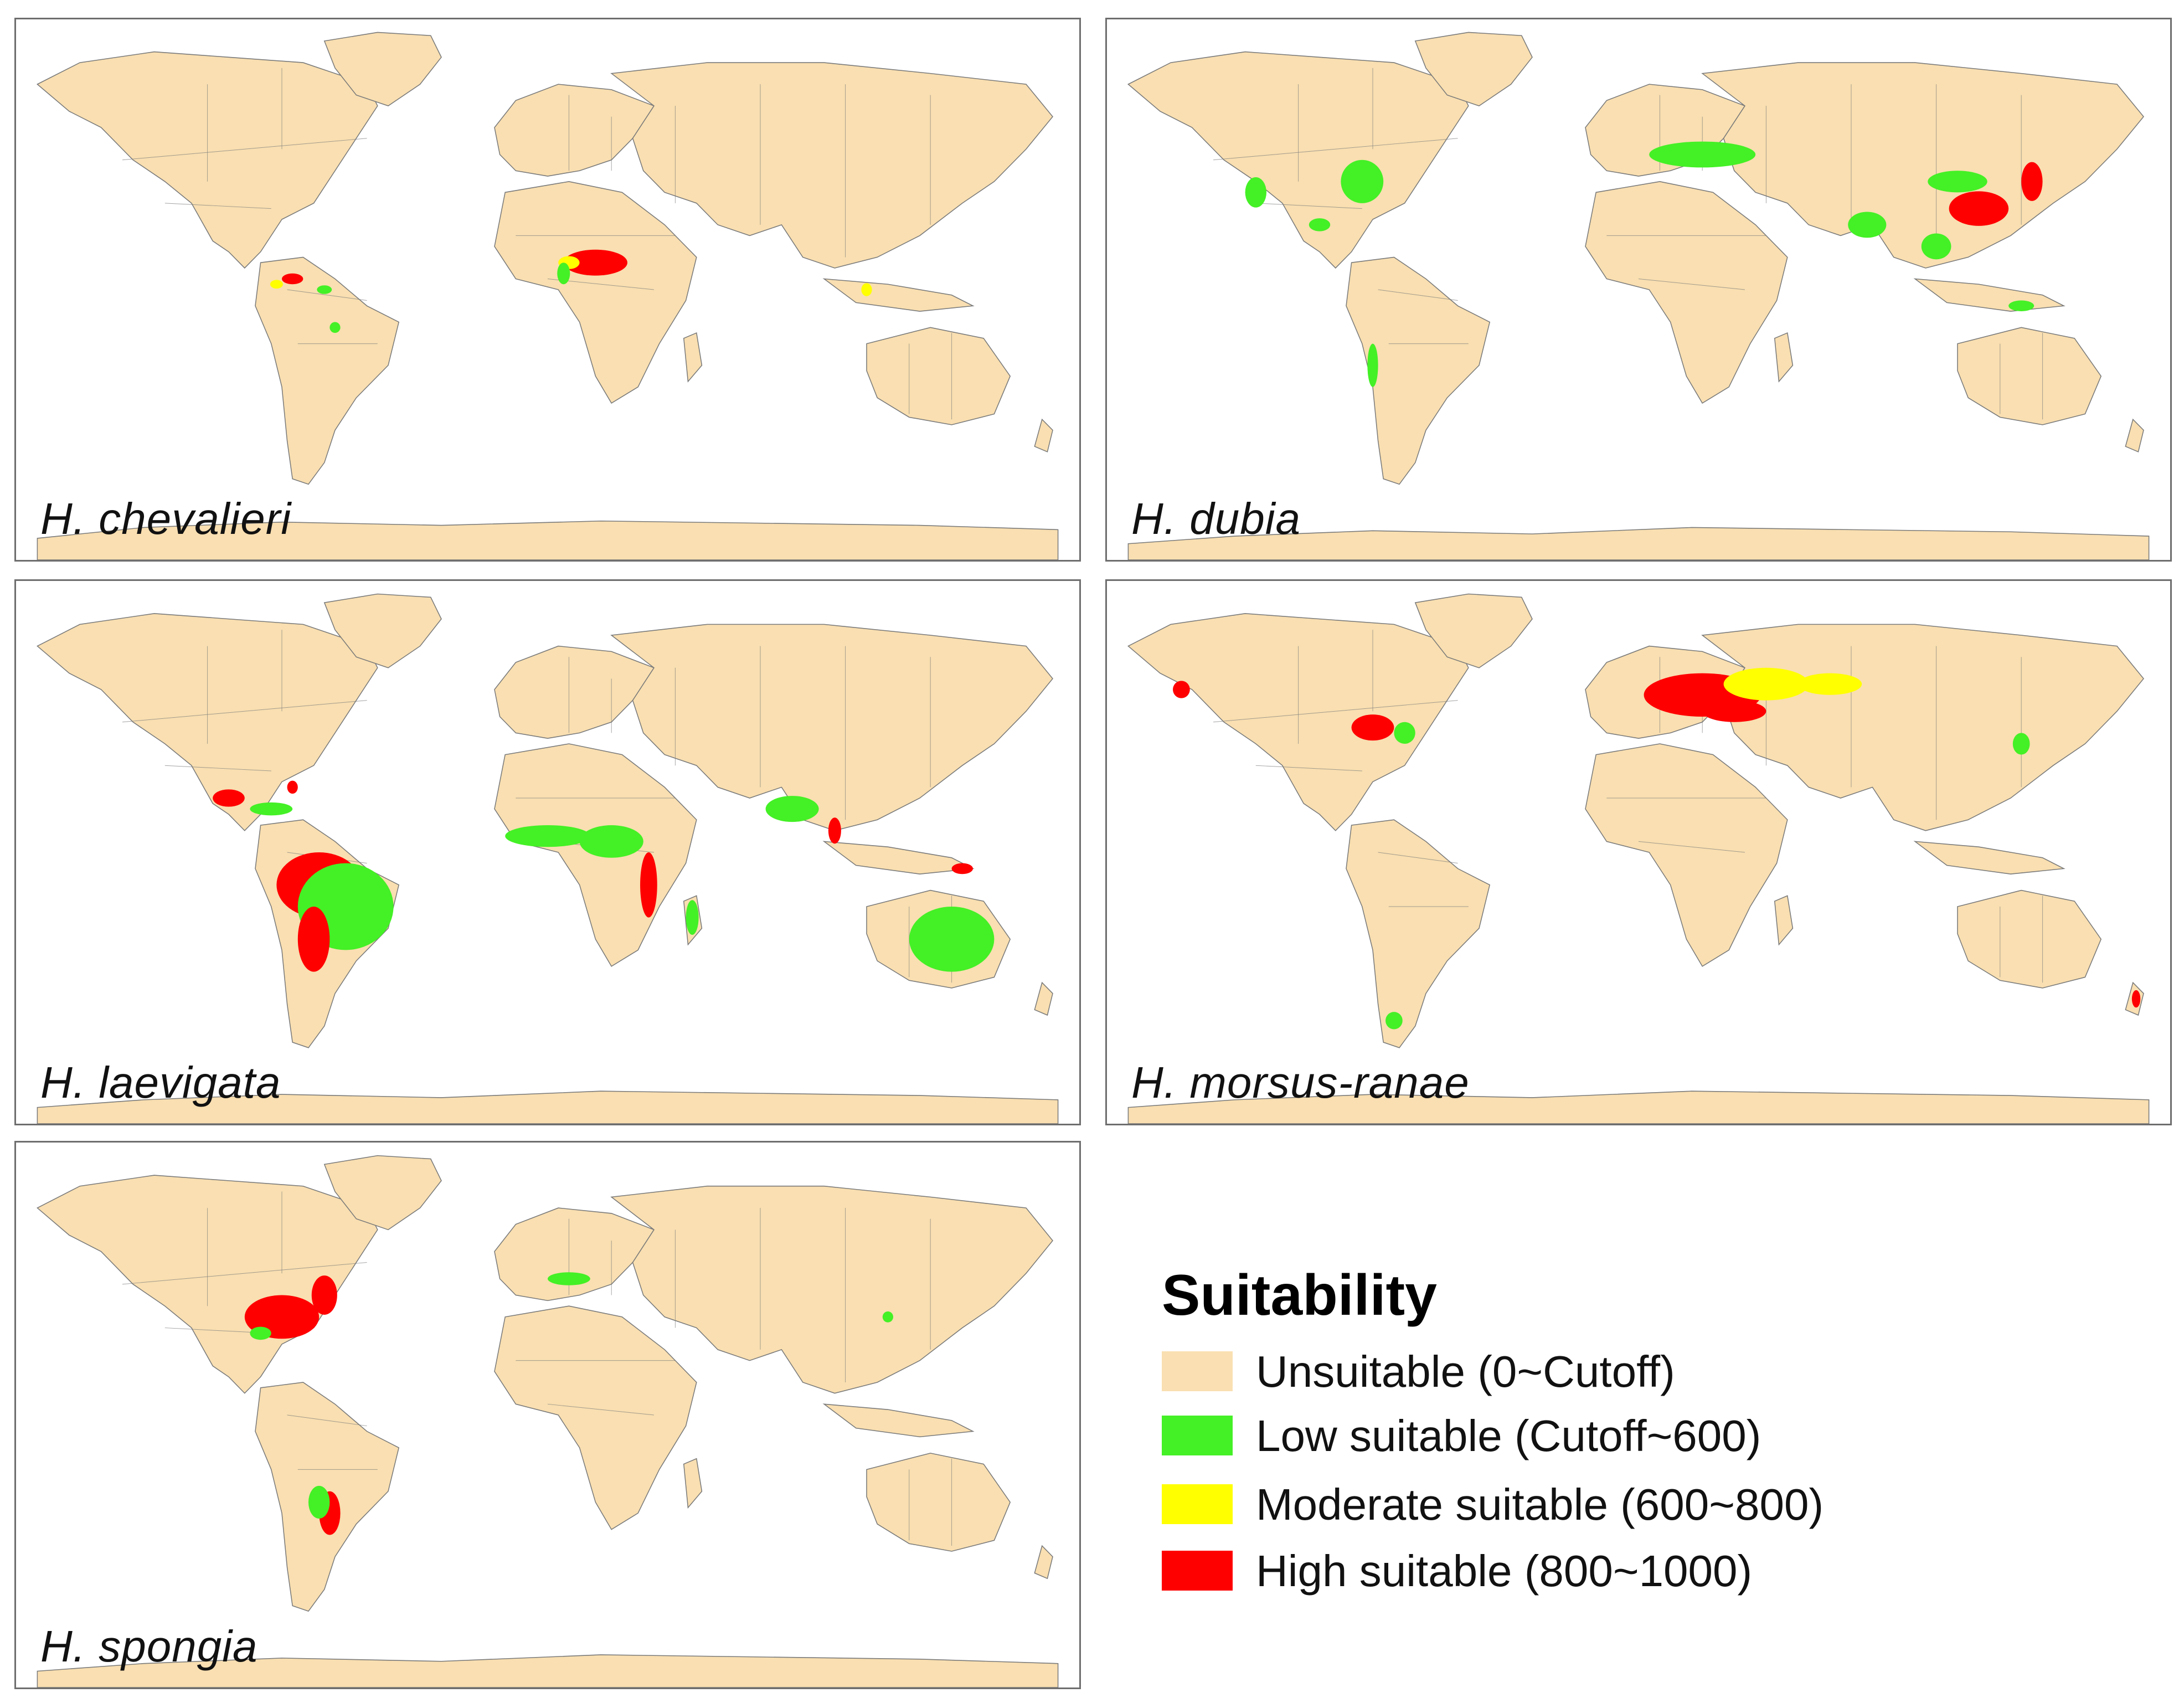 The width and height of the screenshot is (2184, 1703). I want to click on suitability-low-central-america, so click(1320, 224).